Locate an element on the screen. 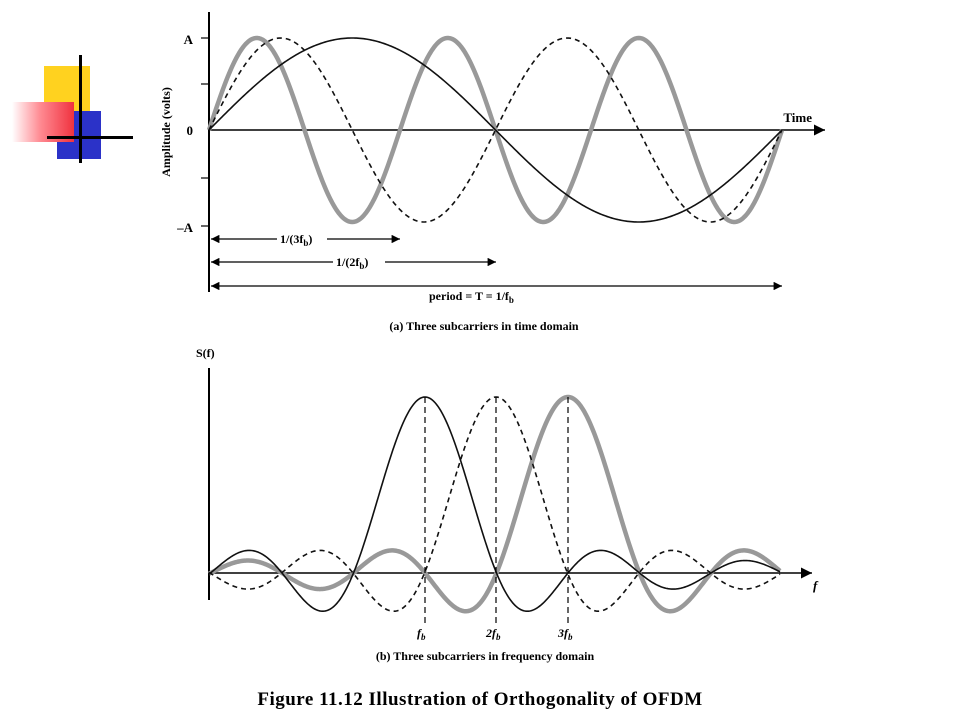 This screenshot has height=720, width=960. panel-b-y-axis-label: S(f) is located at coordinates (205, 353).